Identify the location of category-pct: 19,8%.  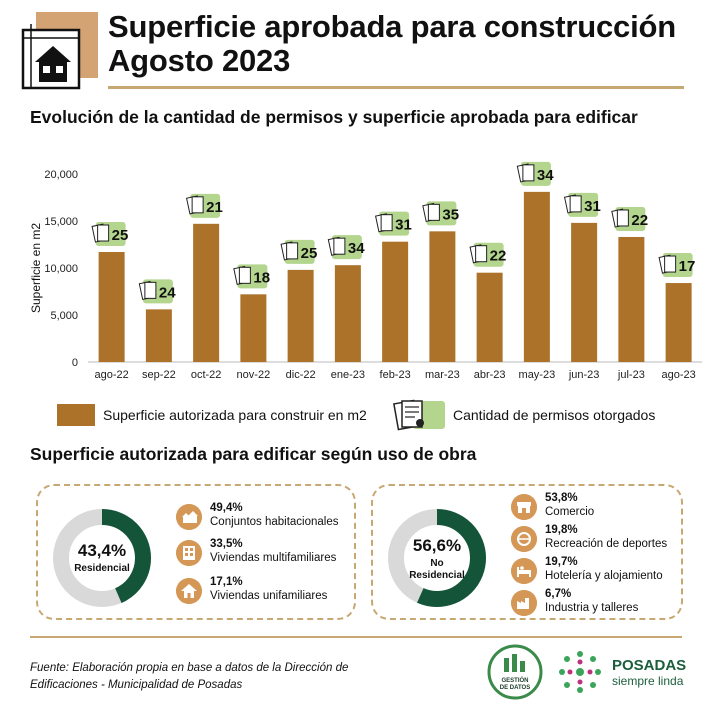
(561, 530).